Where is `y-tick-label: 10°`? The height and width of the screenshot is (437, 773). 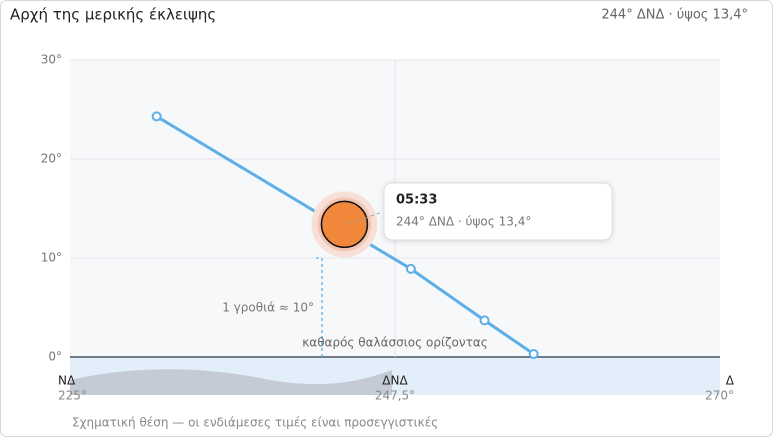 y-tick-label: 10° is located at coordinates (51, 258).